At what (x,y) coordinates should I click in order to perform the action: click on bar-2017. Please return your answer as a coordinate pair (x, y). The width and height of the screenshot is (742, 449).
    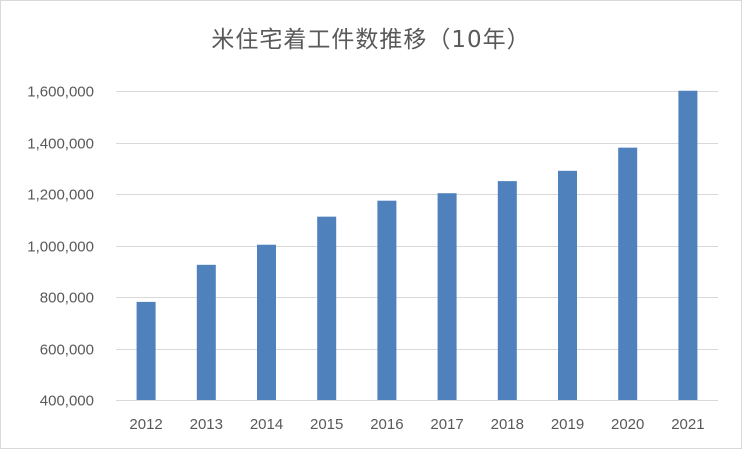
    Looking at the image, I should click on (447, 296).